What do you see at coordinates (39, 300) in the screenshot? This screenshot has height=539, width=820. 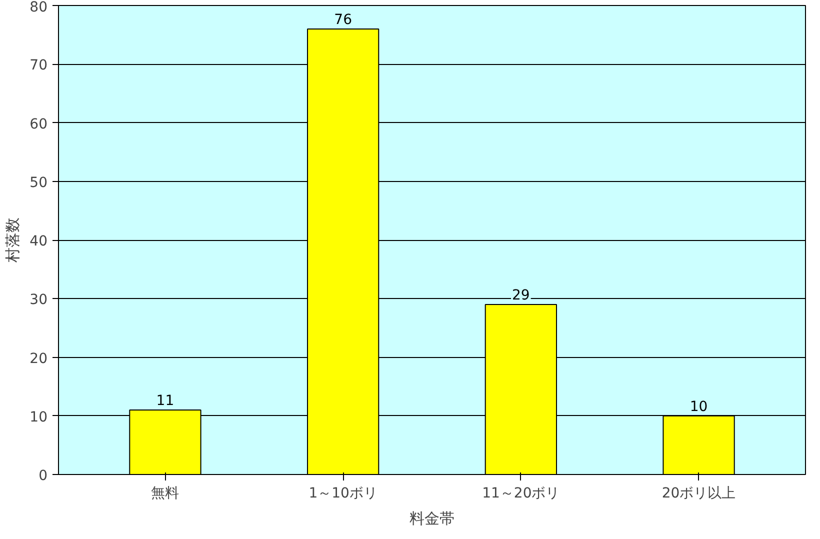 I see `y-tick-label: 30` at bounding box center [39, 300].